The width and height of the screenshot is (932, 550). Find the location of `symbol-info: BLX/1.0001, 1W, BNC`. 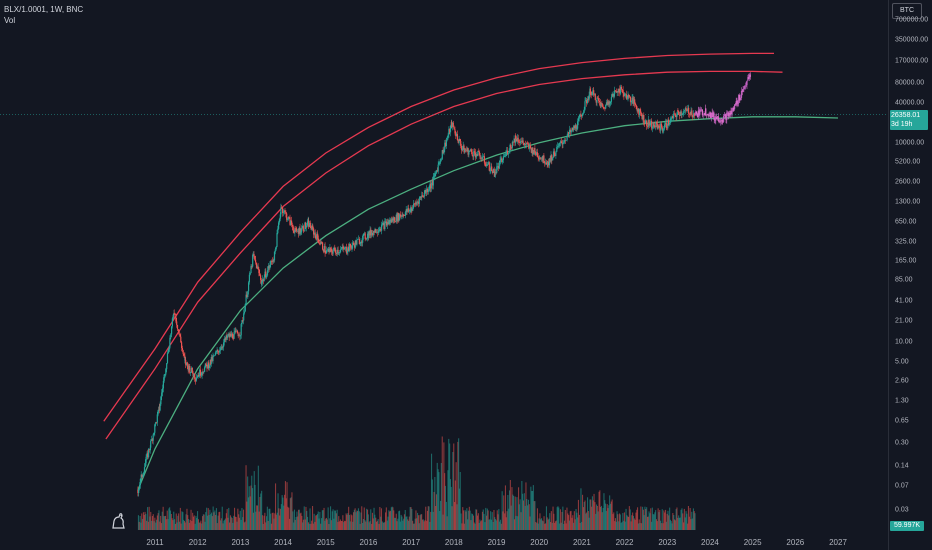

symbol-info: BLX/1.0001, 1W, BNC is located at coordinates (44, 9).